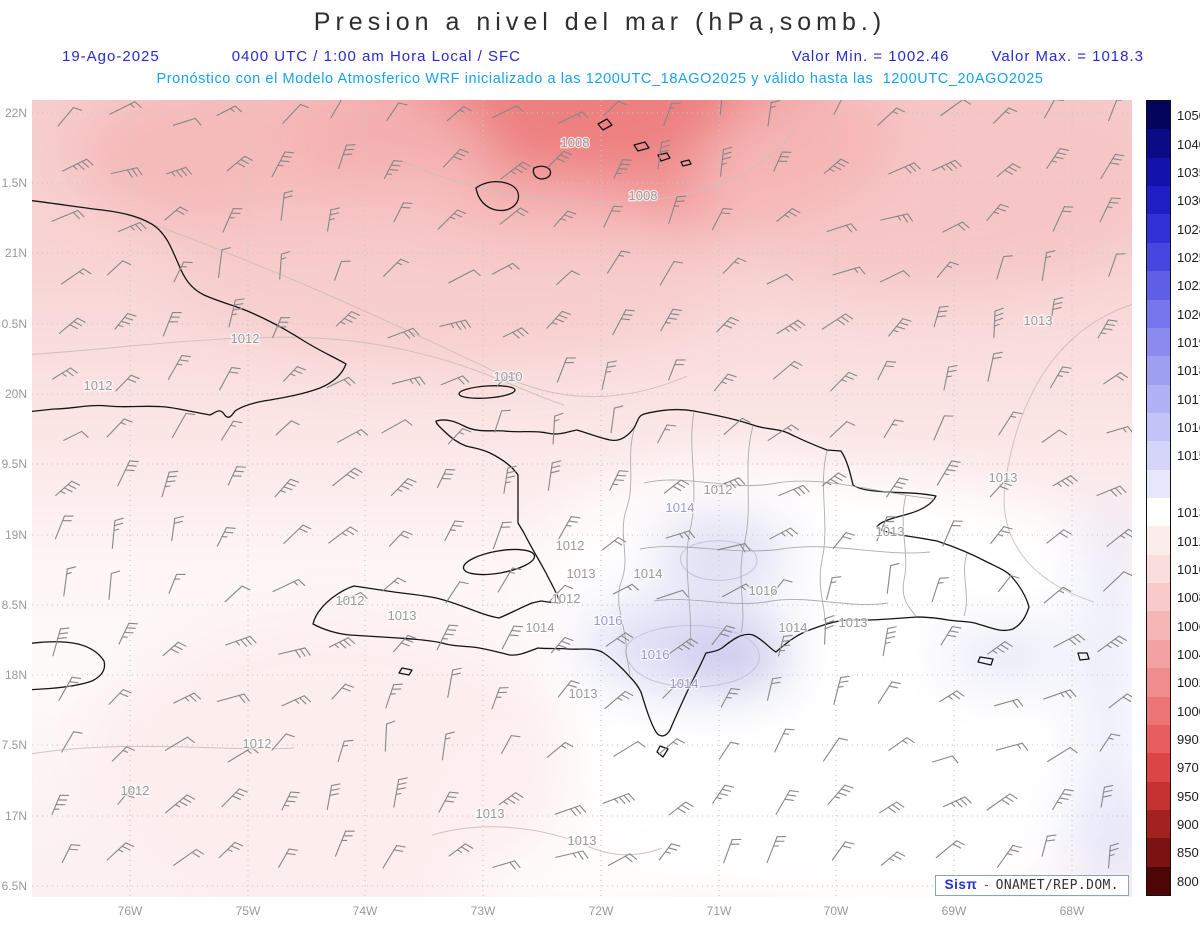 This screenshot has height=927, width=1200. I want to click on contour-label: 1008, so click(643, 195).